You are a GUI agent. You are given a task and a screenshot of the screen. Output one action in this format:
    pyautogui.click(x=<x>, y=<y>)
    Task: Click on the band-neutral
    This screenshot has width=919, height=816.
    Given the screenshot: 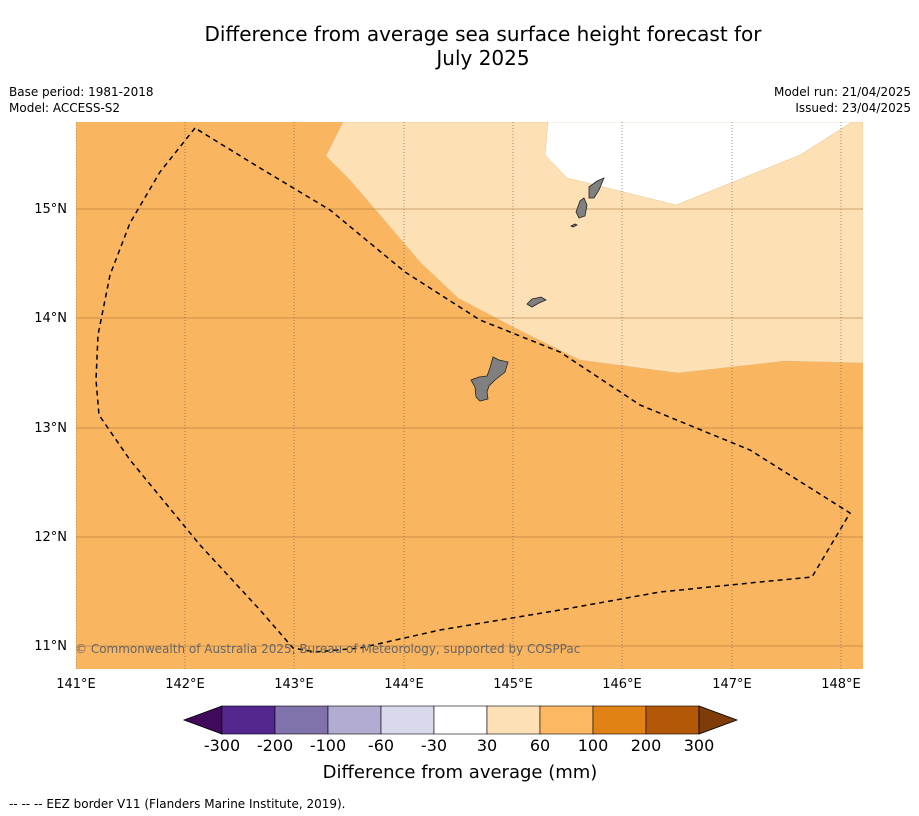 What is the action you would take?
    pyautogui.click(x=698, y=164)
    